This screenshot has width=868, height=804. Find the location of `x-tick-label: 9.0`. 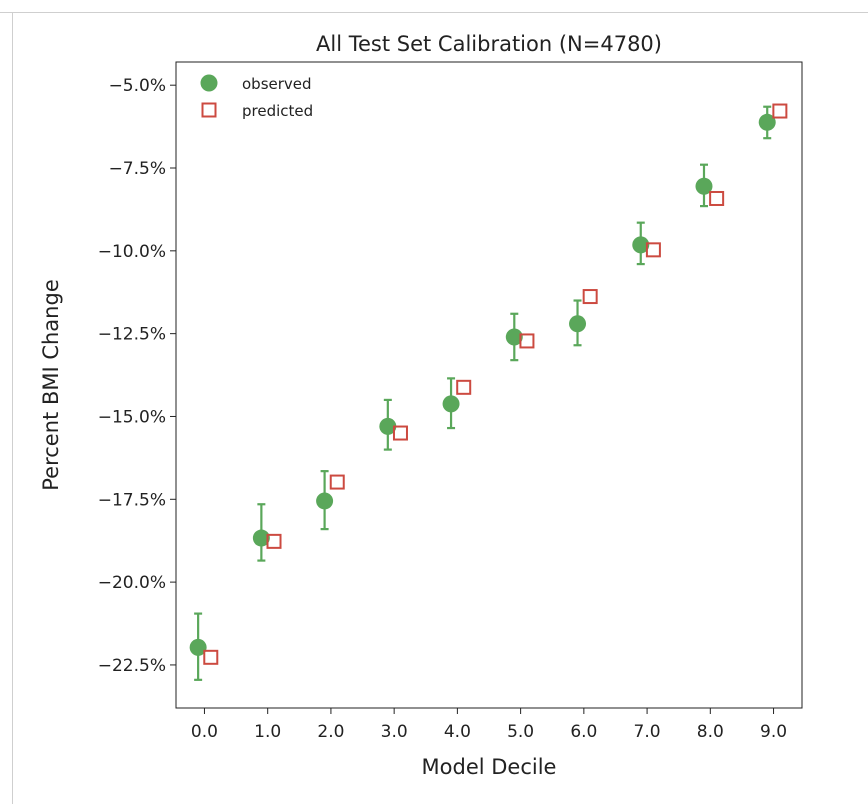

x-tick-label: 9.0 is located at coordinates (773, 732).